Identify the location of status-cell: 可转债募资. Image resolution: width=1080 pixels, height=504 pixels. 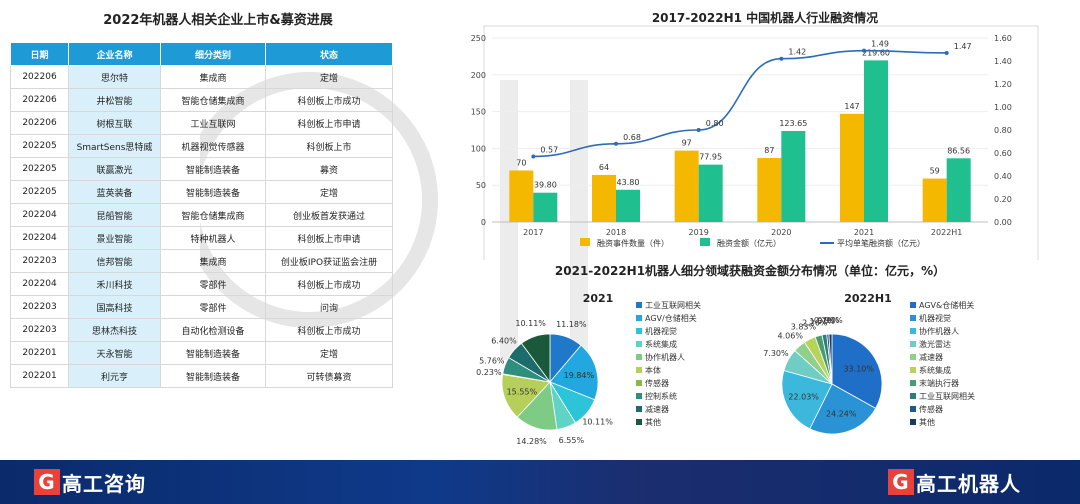
(329, 376).